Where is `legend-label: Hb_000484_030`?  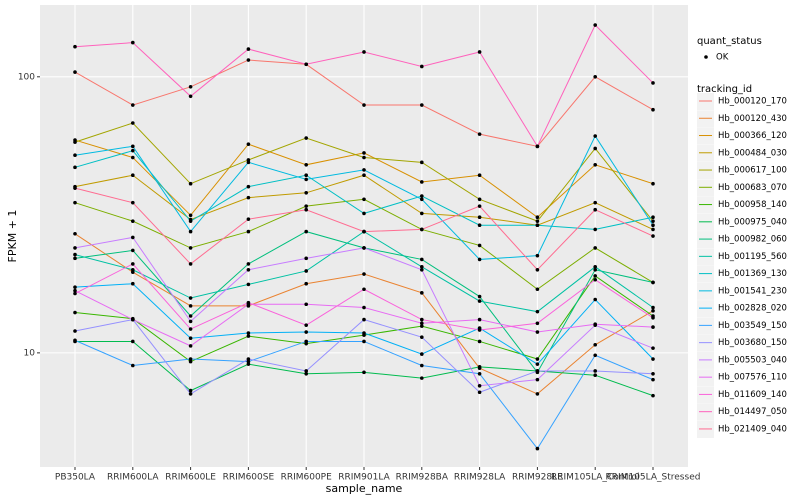 legend-label: Hb_000484_030 is located at coordinates (752, 153).